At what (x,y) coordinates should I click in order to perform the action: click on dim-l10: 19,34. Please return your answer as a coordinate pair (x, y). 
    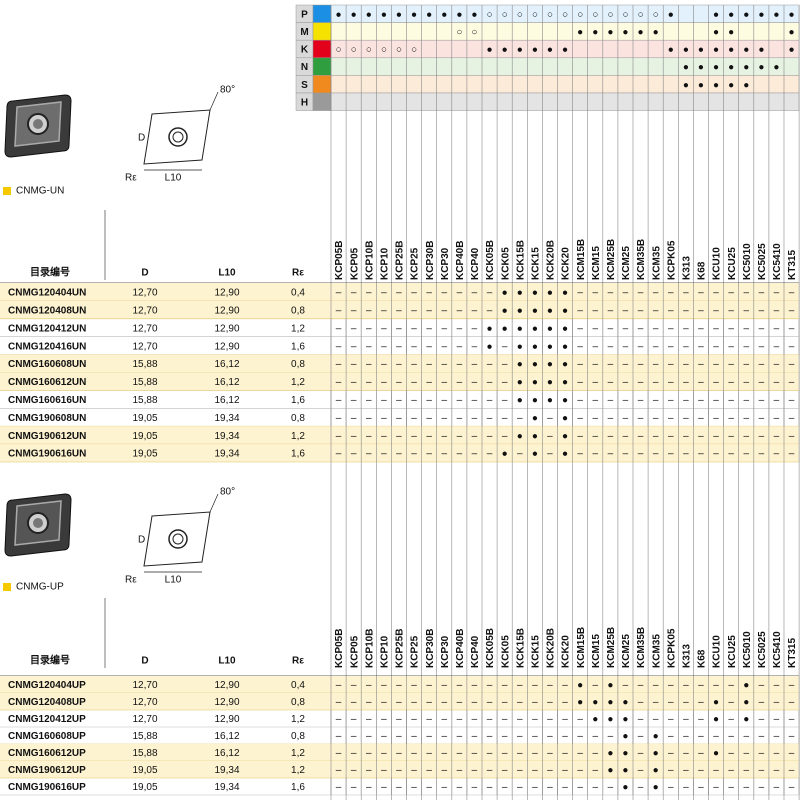
    Looking at the image, I should click on (226, 770).